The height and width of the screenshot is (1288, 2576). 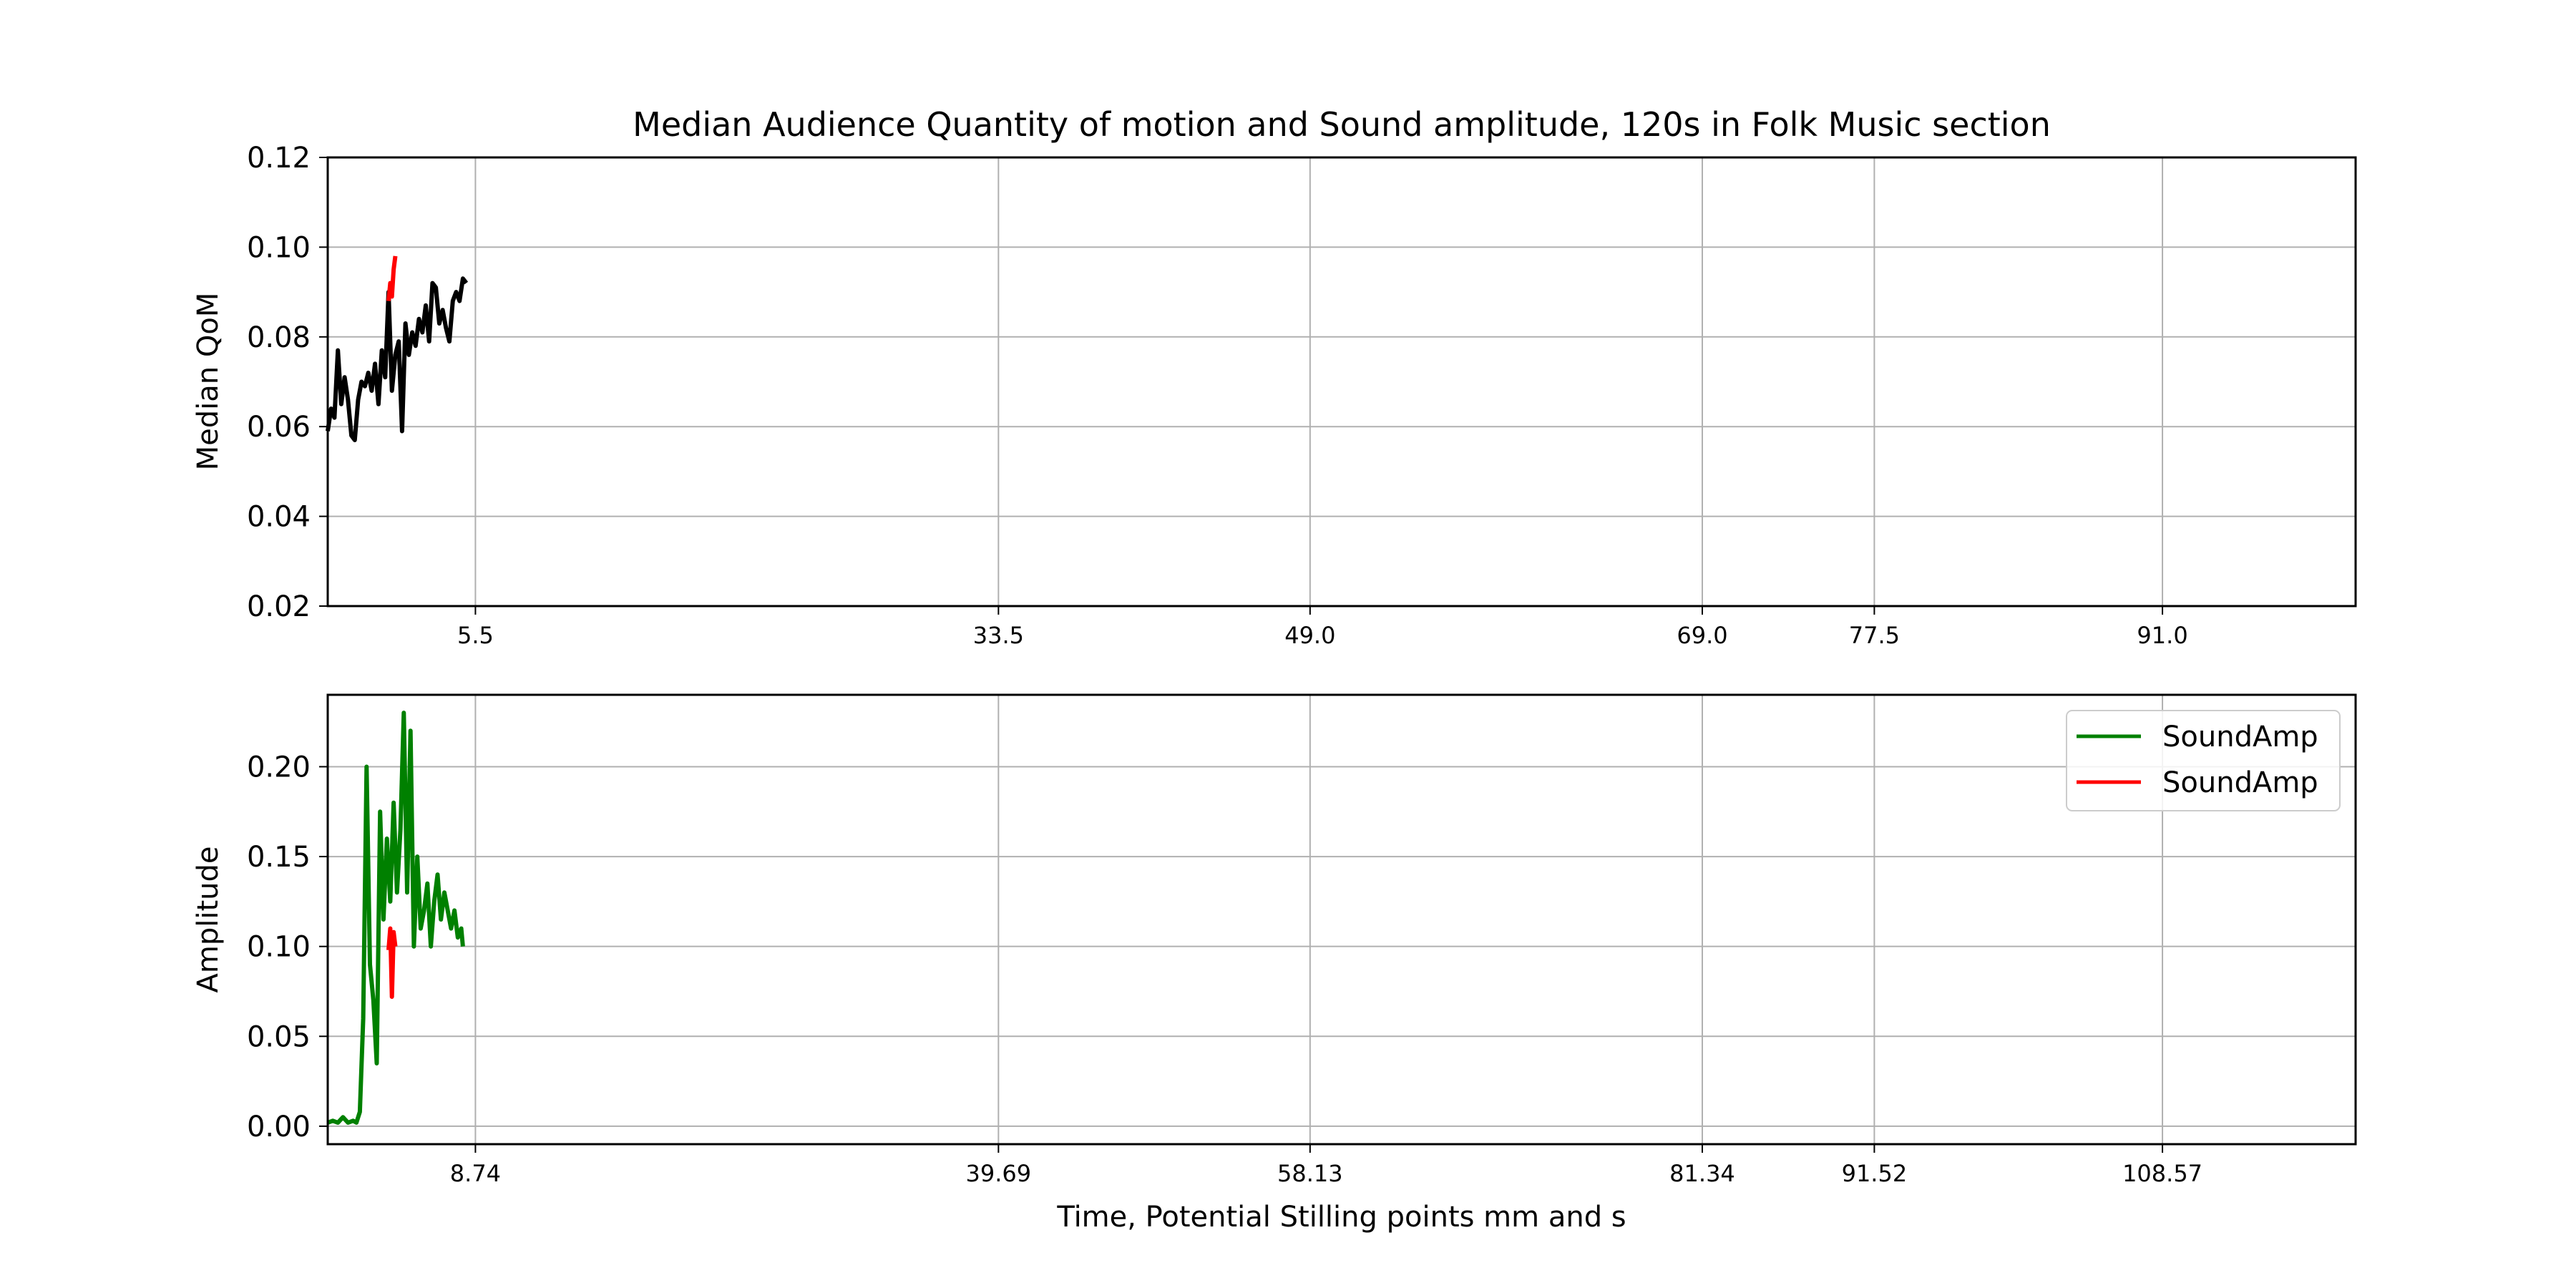 I want to click on amplitude-x-ticks: 8.74 39.69 58.13 81.34 91.52 108.57, so click(x=1326, y=1165).